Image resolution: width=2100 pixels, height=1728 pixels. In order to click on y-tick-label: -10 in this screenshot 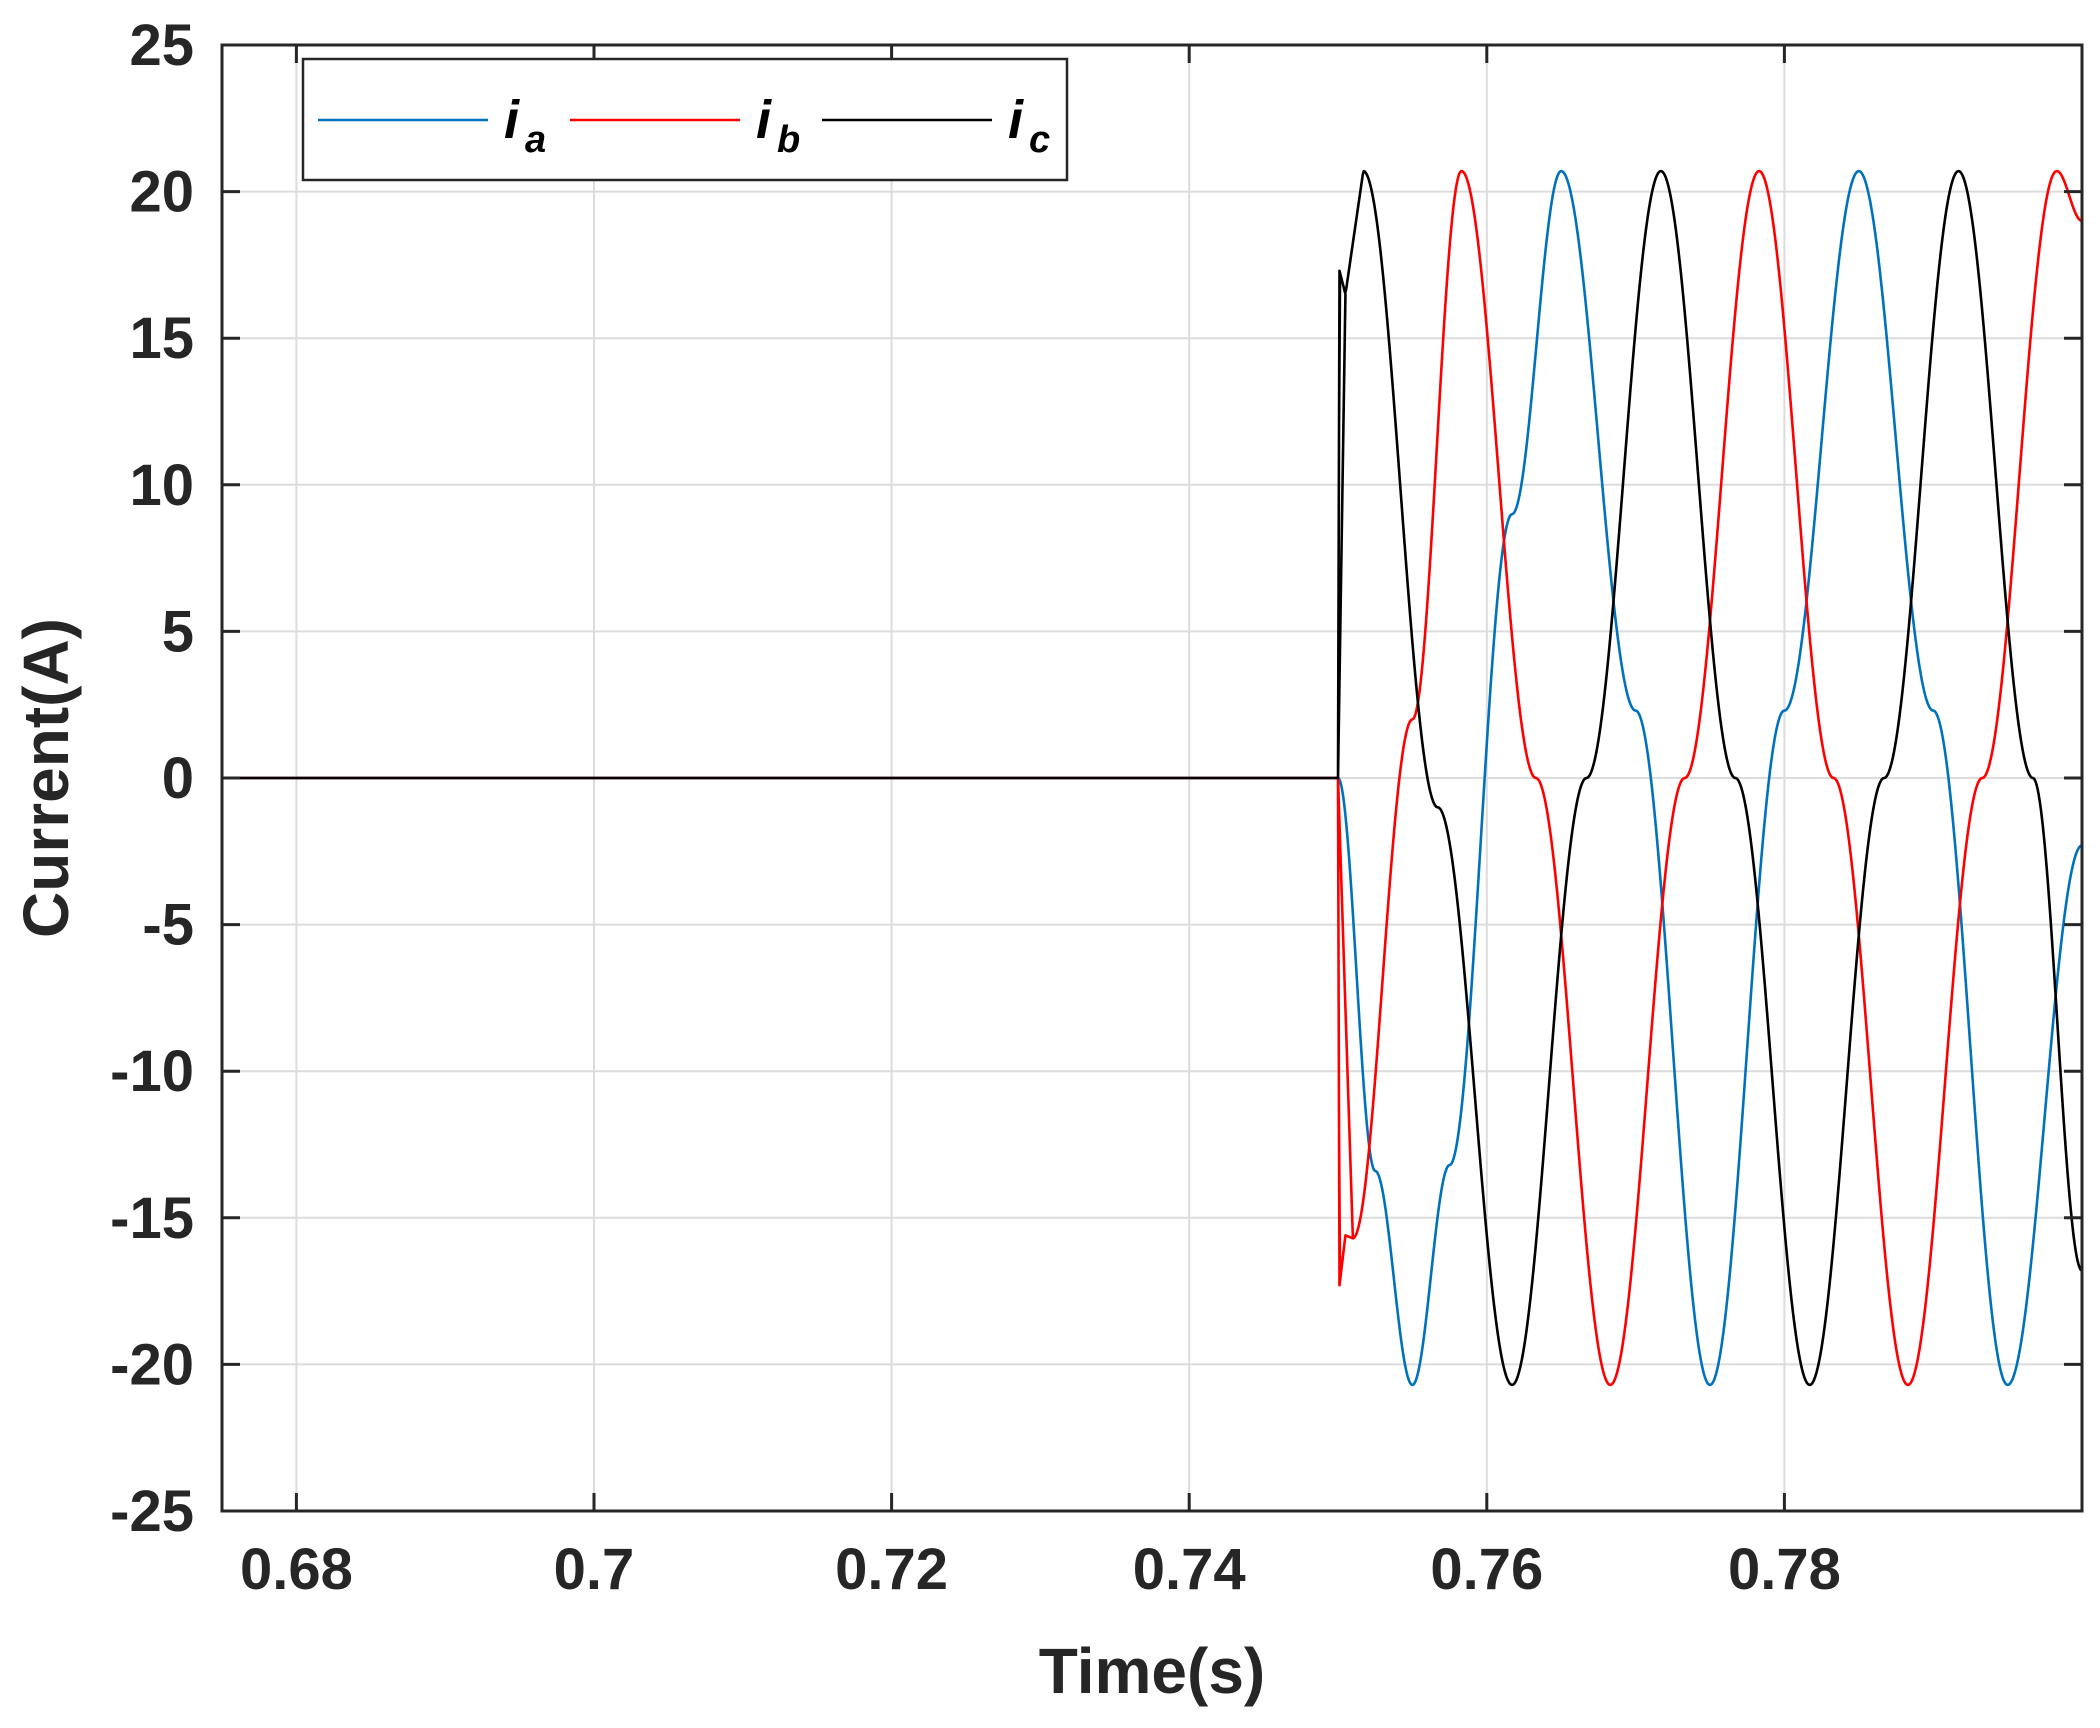, I will do `click(152, 1071)`.